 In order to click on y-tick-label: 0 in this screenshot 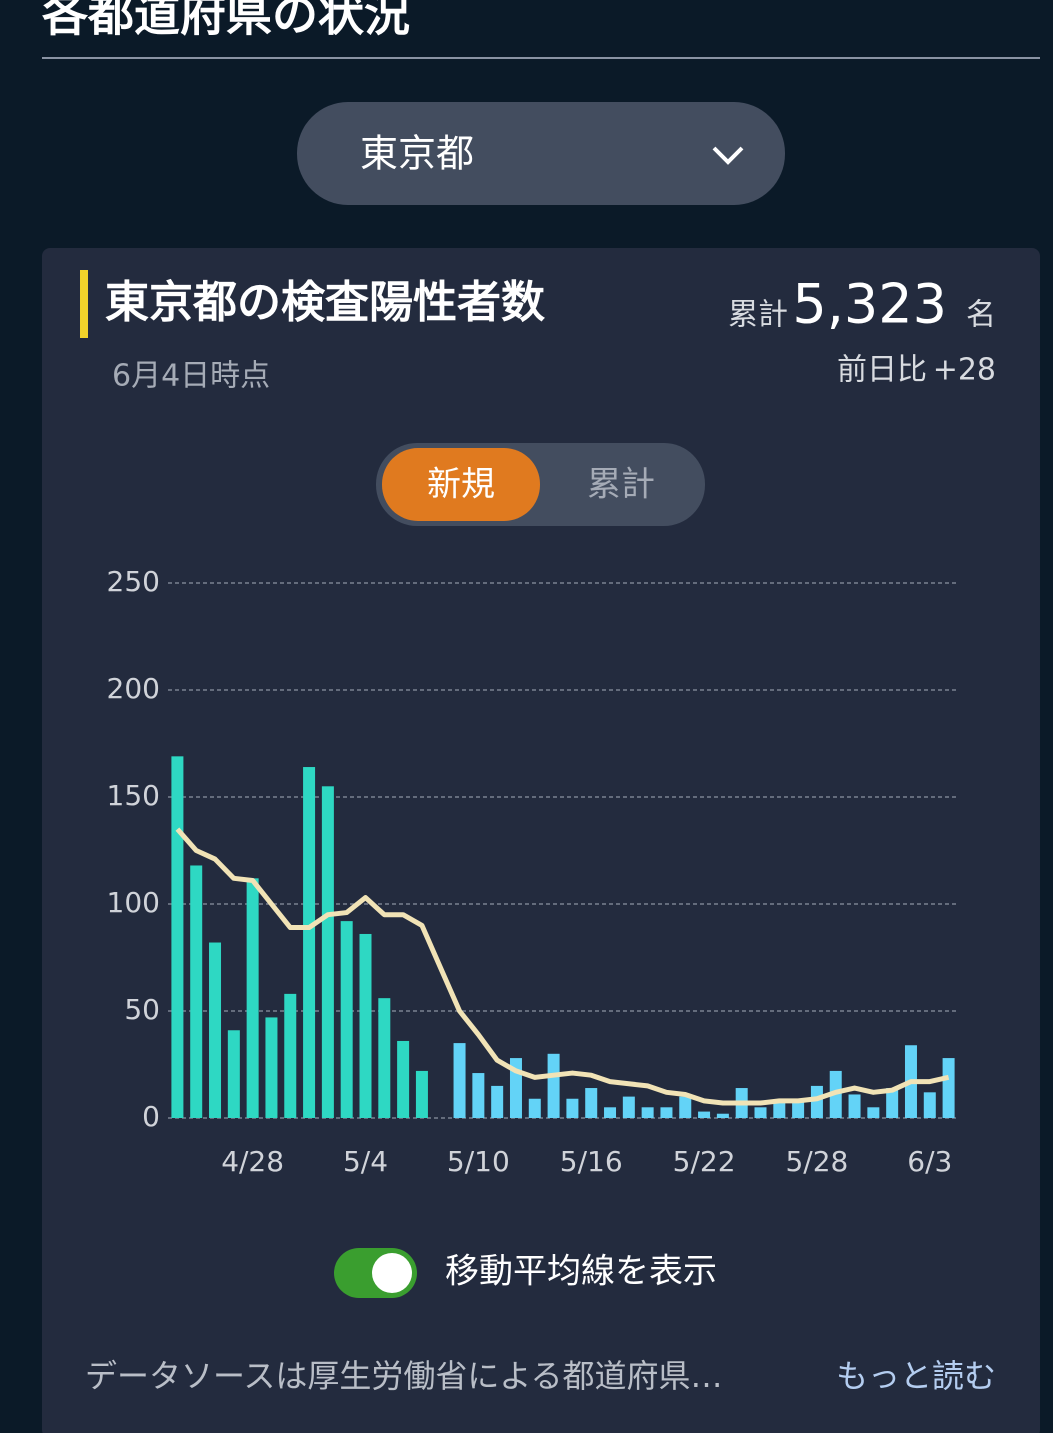, I will do `click(151, 1116)`.